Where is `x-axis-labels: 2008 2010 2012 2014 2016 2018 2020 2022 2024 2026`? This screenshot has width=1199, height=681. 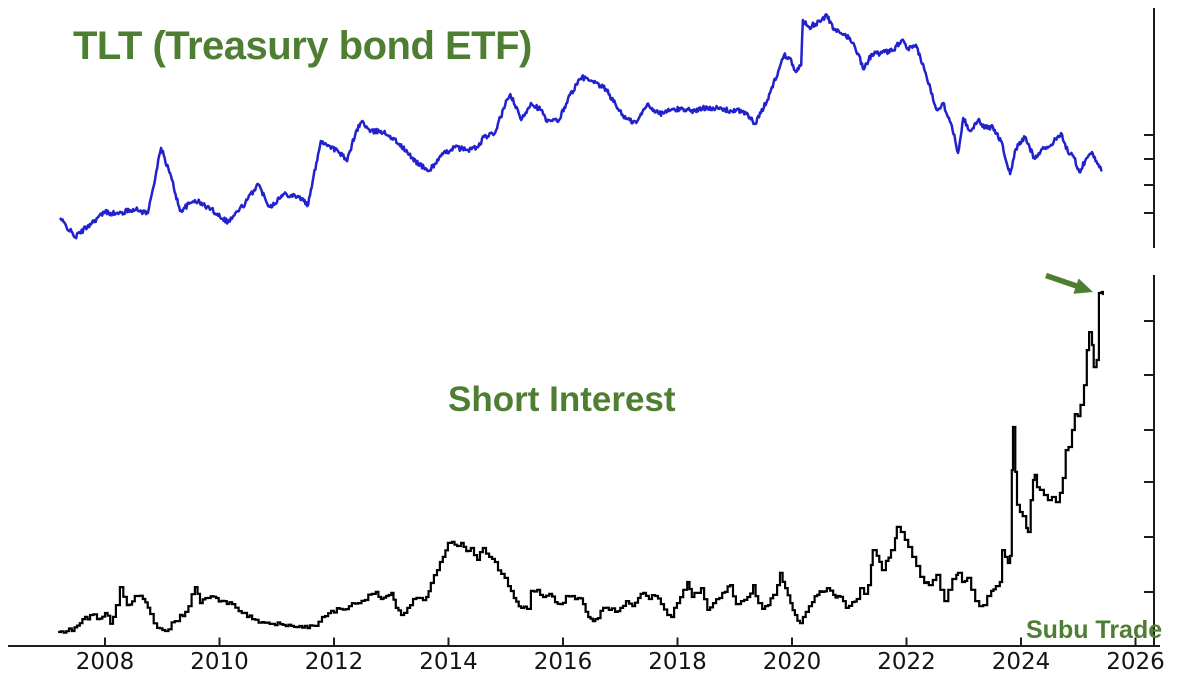
x-axis-labels: 2008 2010 2012 2014 2016 2018 2020 2022 2024 2026 is located at coordinates (599, 665).